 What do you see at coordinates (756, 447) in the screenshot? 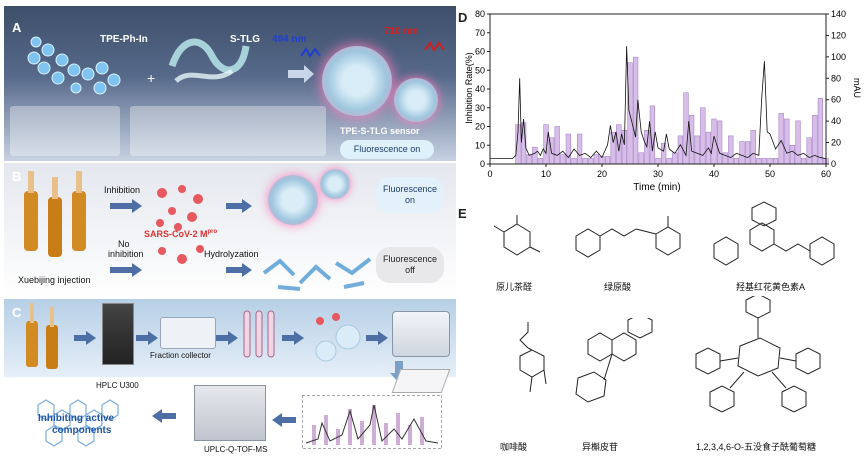
I see `compound-name-6: 1,2,3,4,6-O-五没食子酰葡萄糖` at bounding box center [756, 447].